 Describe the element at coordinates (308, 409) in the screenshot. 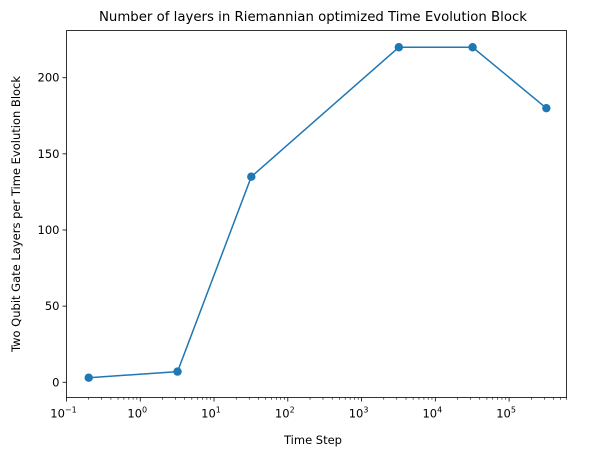

I see `x-axis: 10⁻¹ 10⁰ 10¹ 10² 10³ 10⁴ 10⁵` at that location.